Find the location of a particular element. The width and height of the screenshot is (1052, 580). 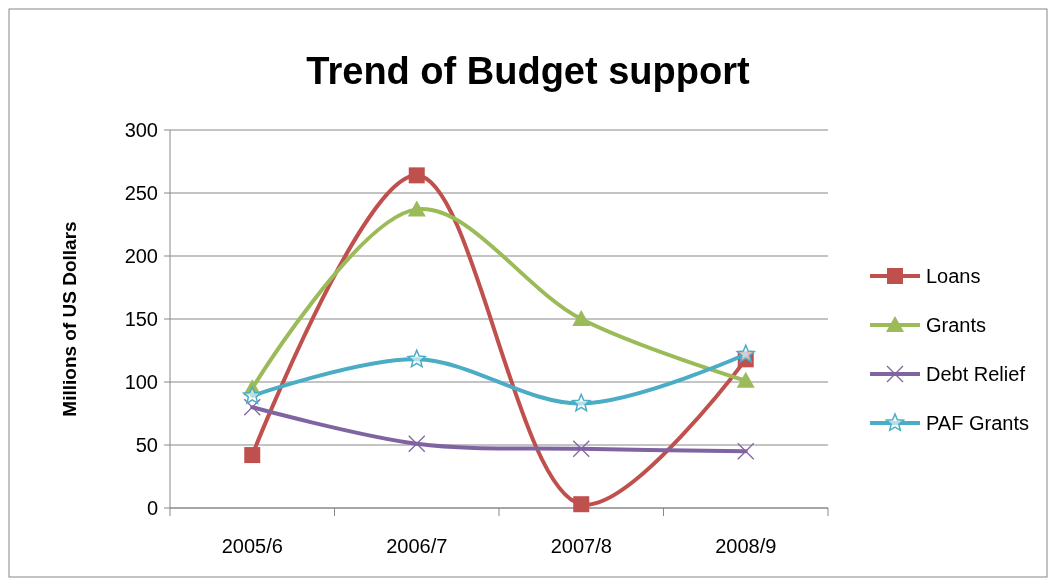

y-axis-title: Millions of US Dollars is located at coordinates (69, 319).